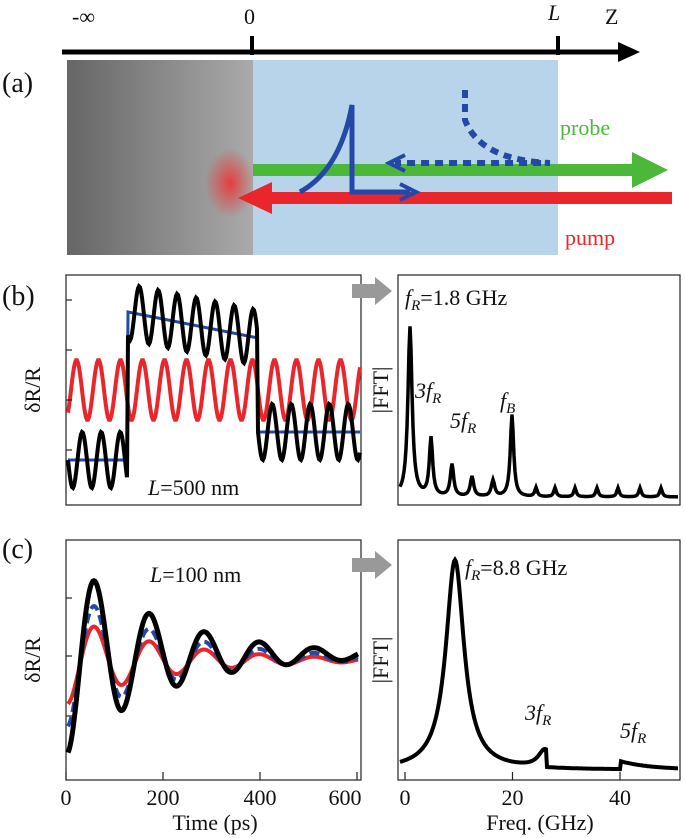  I want to click on x-label: Time (ps), so click(214, 822).